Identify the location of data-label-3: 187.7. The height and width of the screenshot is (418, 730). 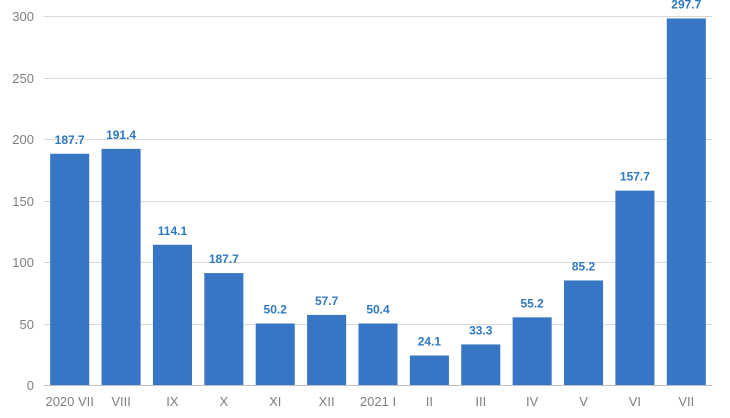
(224, 259).